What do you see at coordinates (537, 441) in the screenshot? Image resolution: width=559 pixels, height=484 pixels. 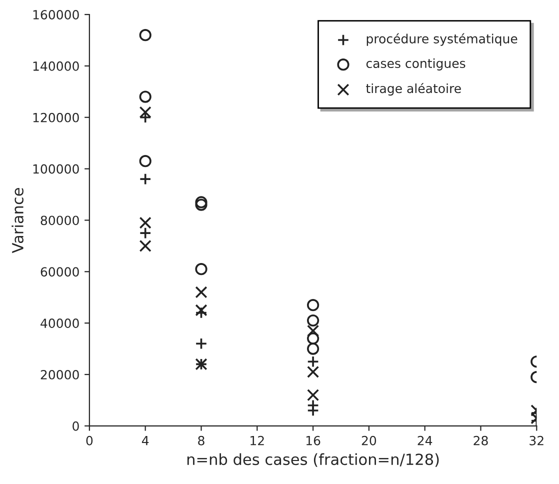 I see `x-tick-label: 32` at bounding box center [537, 441].